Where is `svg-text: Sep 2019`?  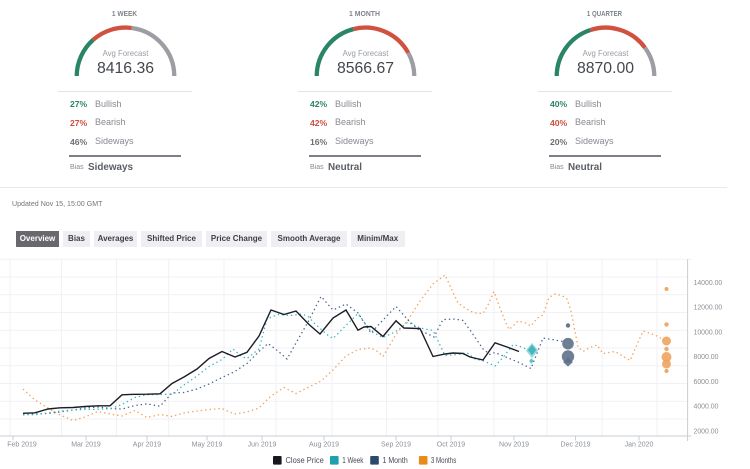
svg-text: Sep 2019 is located at coordinates (396, 444).